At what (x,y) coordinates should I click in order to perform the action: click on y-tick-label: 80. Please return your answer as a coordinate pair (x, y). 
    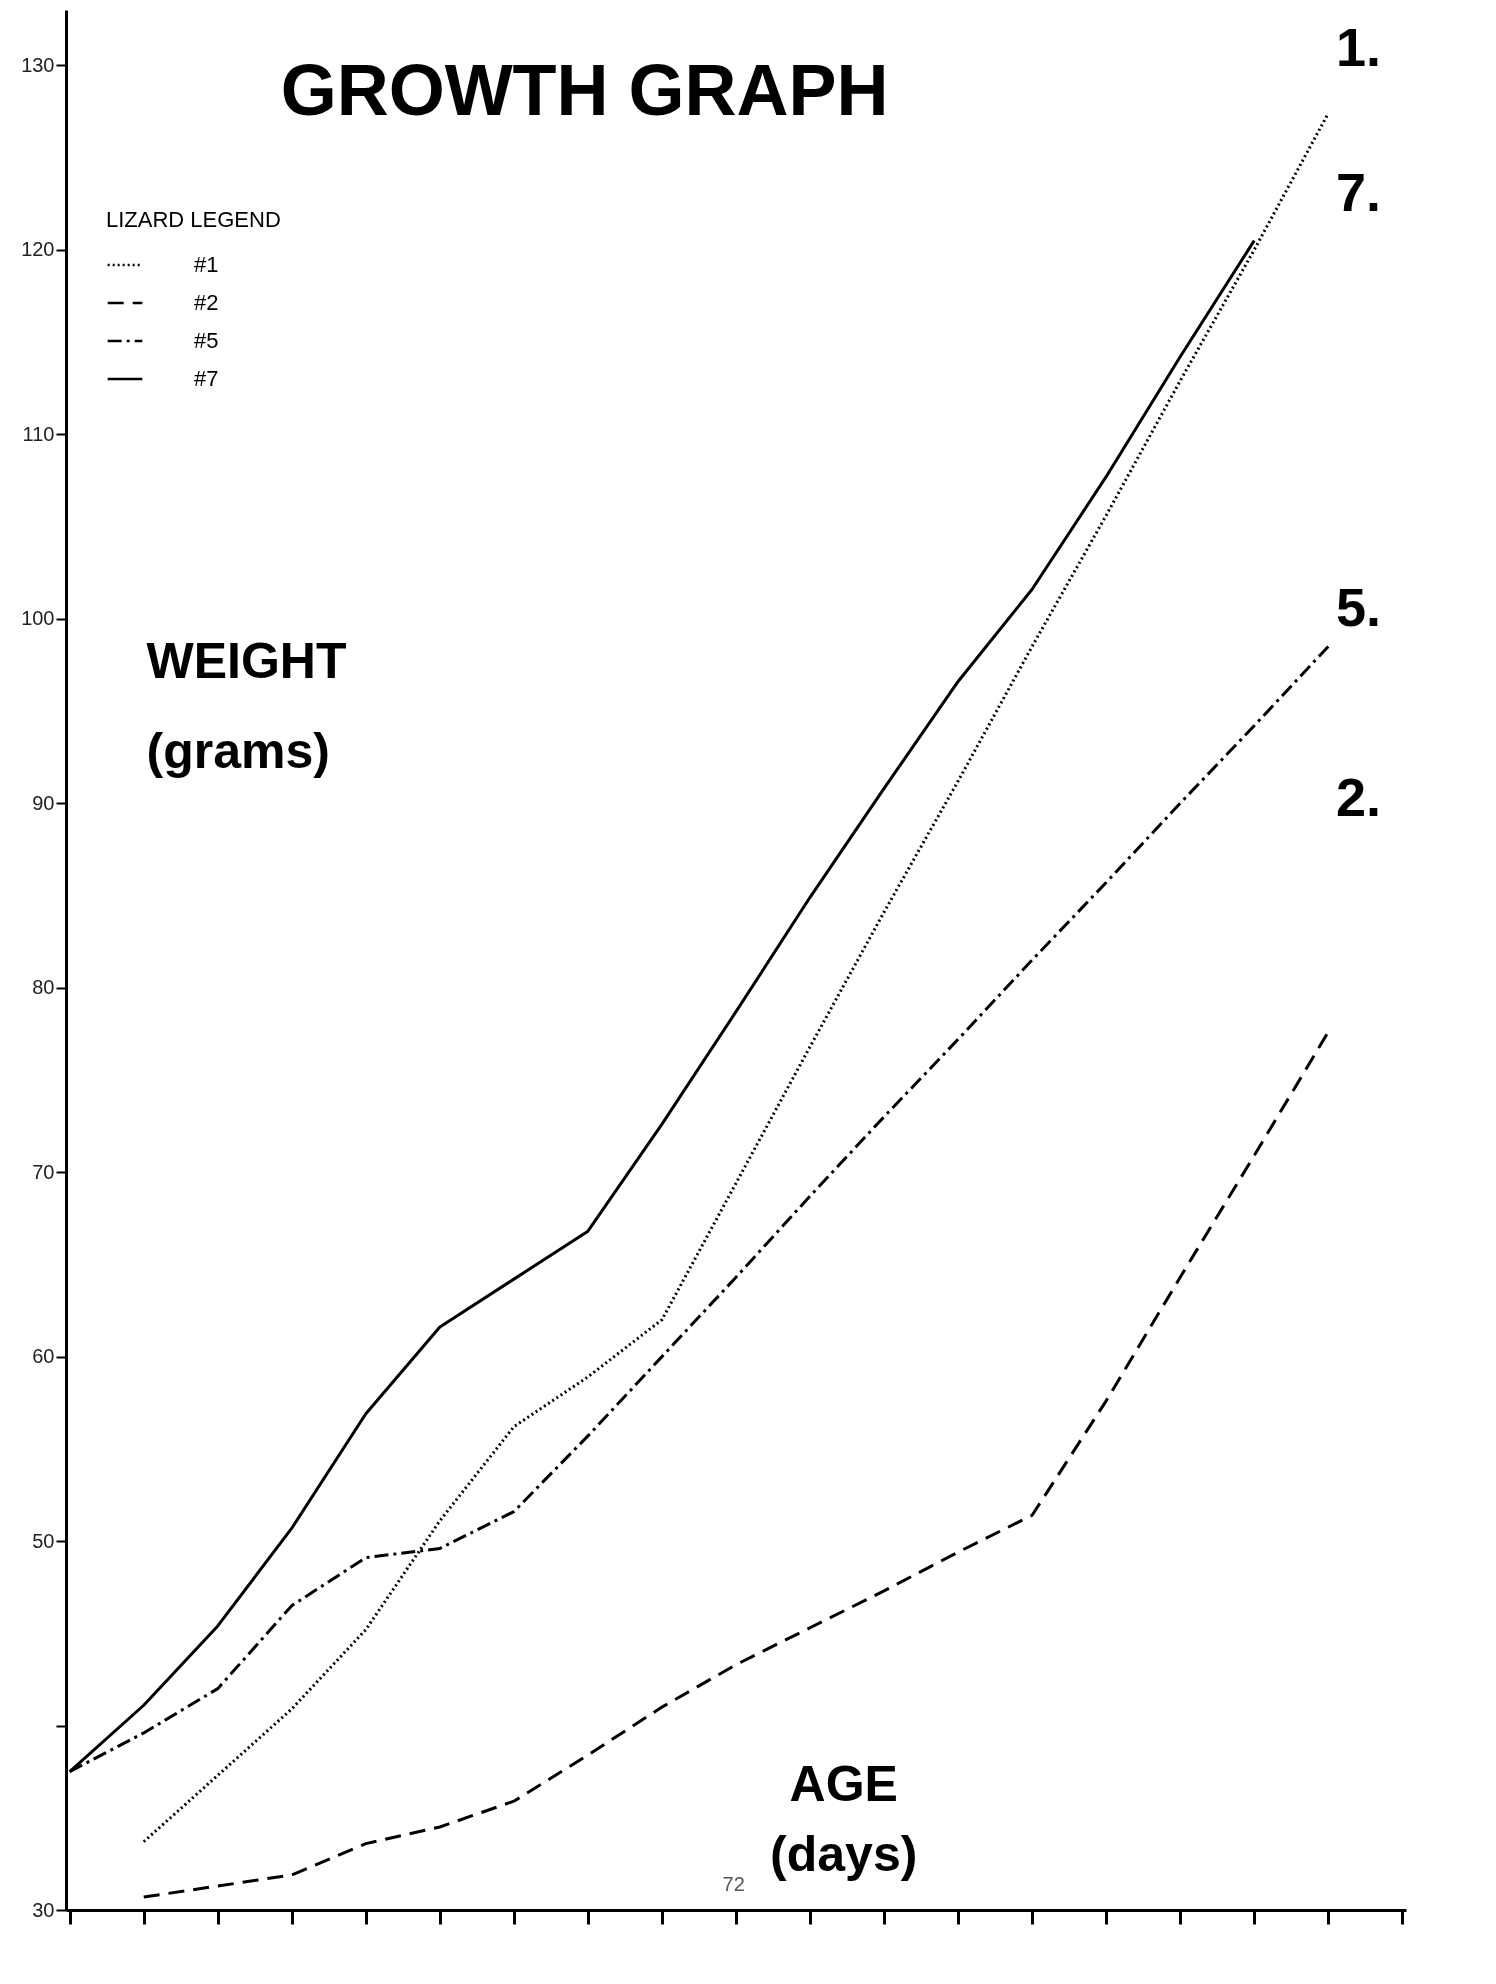
    Looking at the image, I should click on (43, 987).